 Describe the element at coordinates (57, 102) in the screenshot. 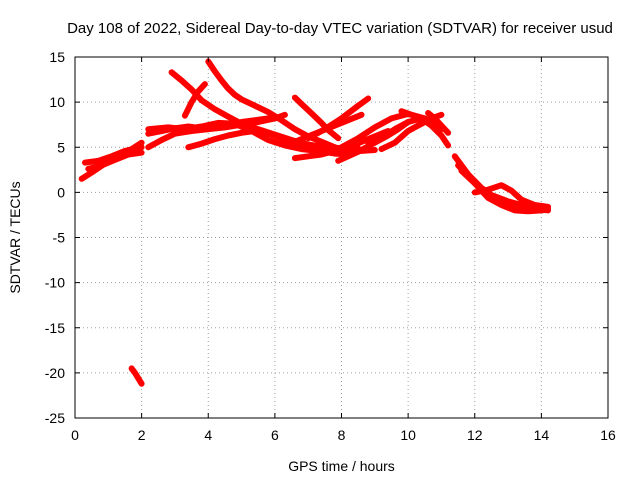

I see `y-tick-label: 10` at that location.